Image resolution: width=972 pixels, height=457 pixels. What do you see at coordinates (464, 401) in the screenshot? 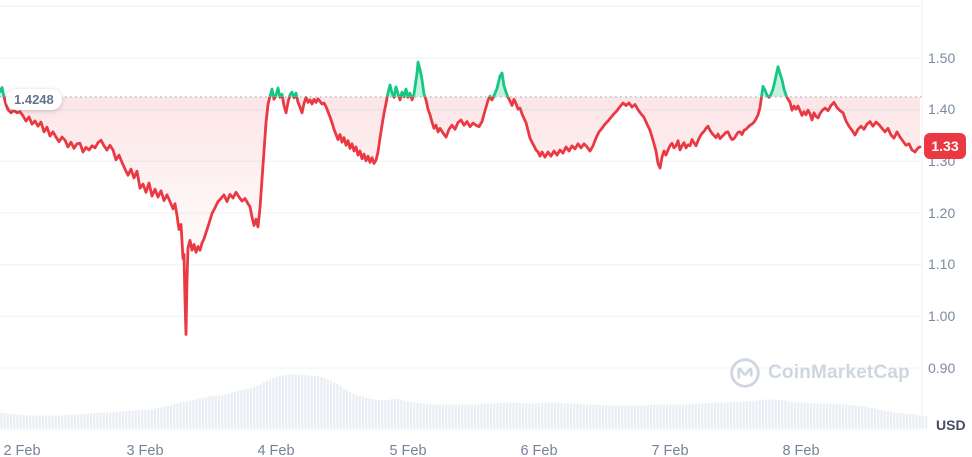
I see `volume-bars` at bounding box center [464, 401].